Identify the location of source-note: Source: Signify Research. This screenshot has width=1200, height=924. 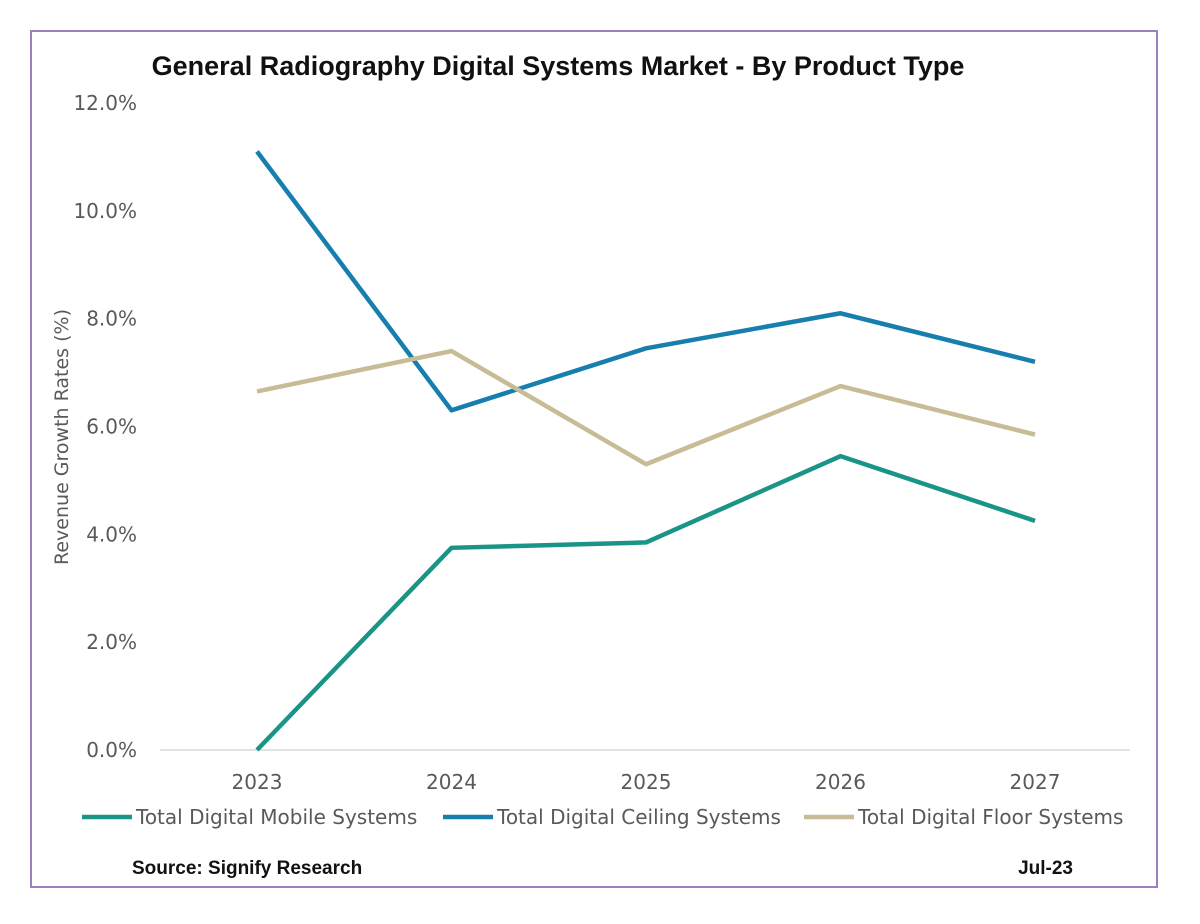
(247, 868).